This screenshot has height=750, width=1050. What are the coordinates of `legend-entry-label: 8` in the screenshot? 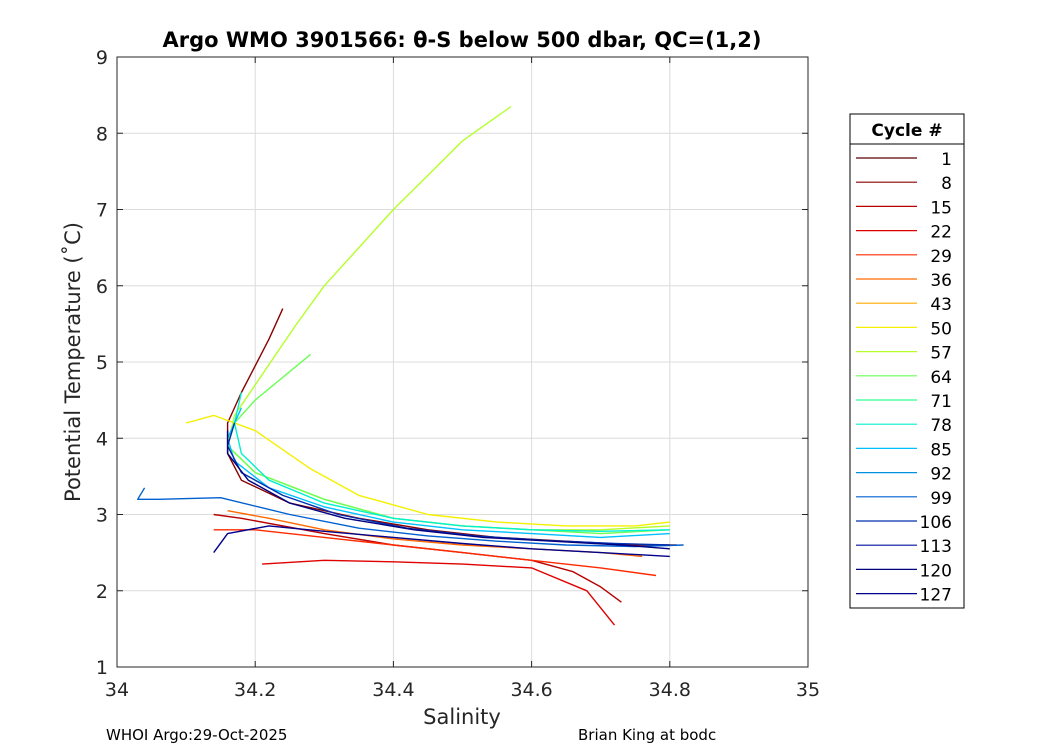 It's located at (946, 184).